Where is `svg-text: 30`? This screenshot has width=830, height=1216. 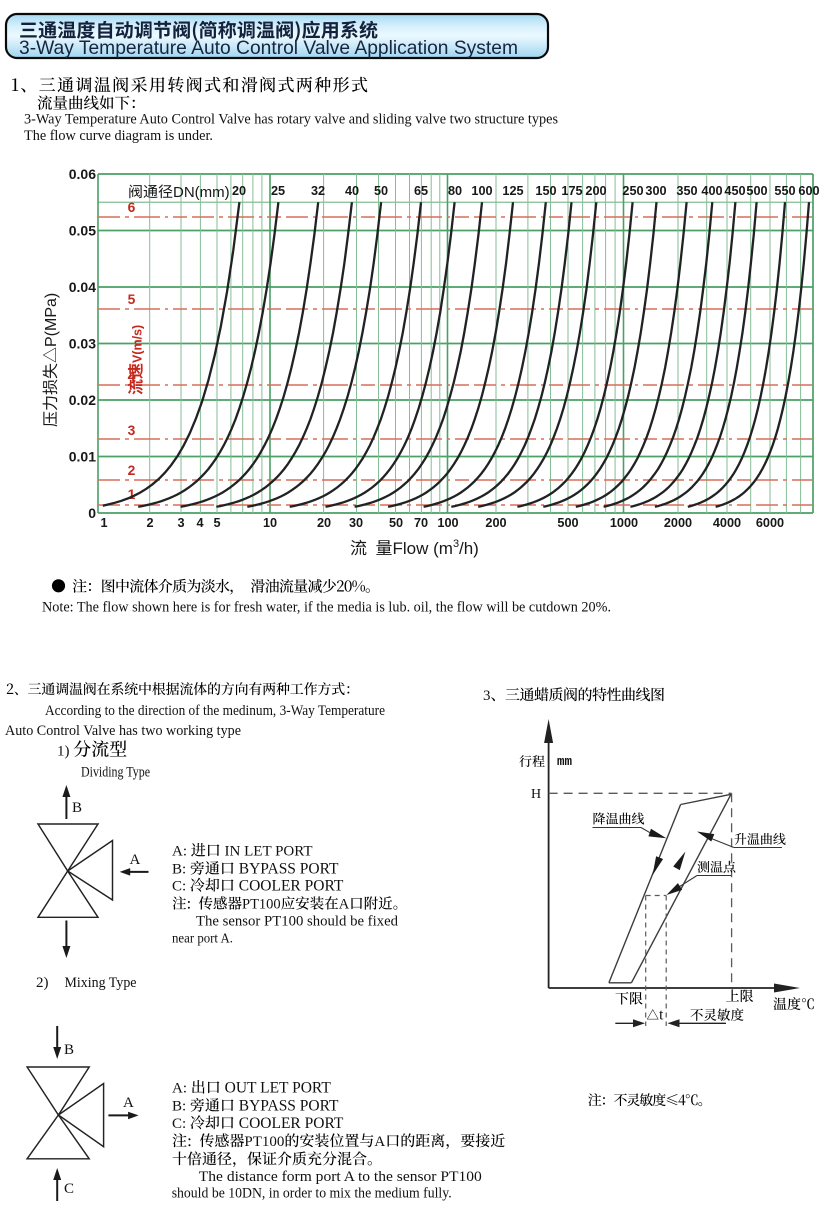
svg-text: 30 is located at coordinates (356, 523).